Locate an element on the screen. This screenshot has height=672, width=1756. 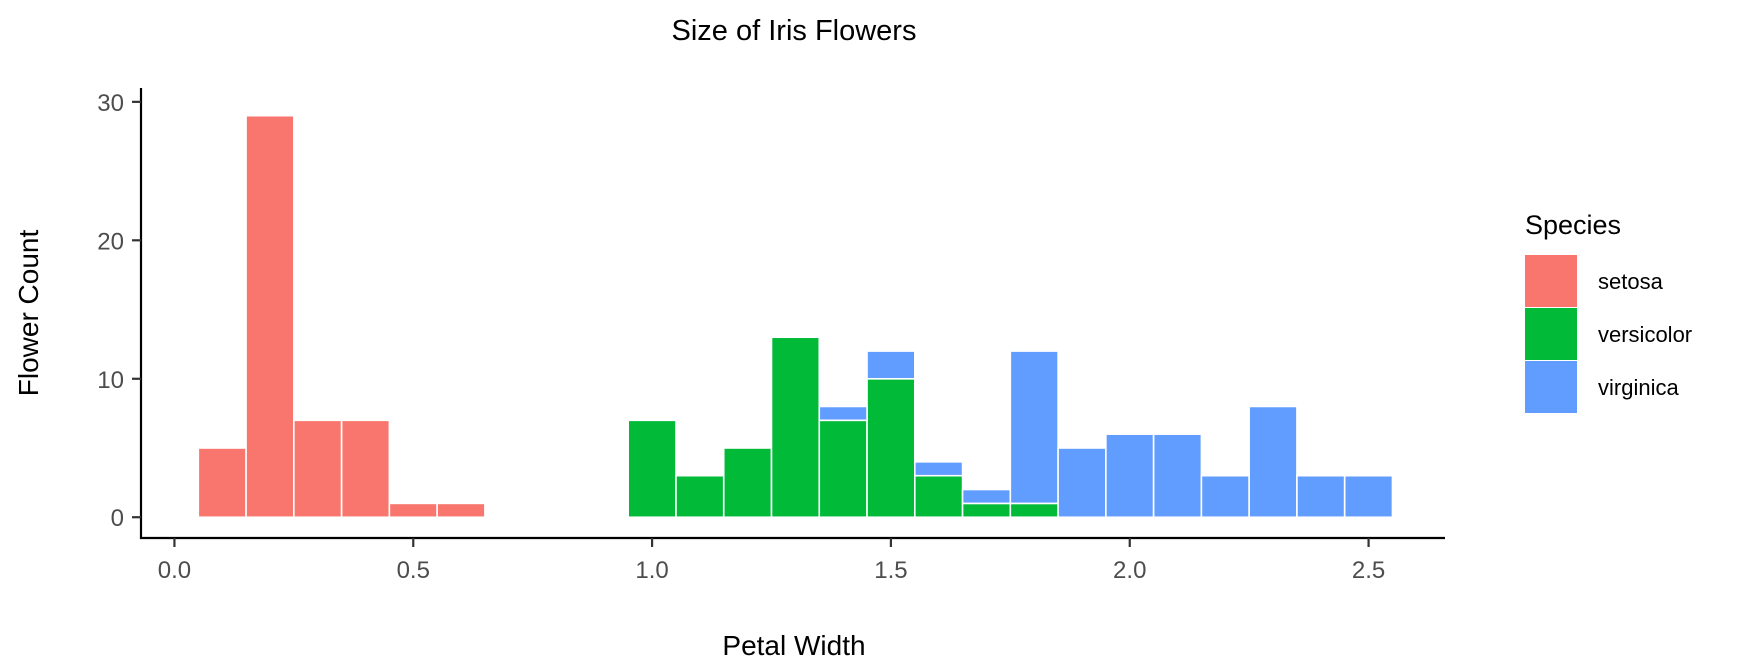
y-axis-title: Flower Count is located at coordinates (28, 313).